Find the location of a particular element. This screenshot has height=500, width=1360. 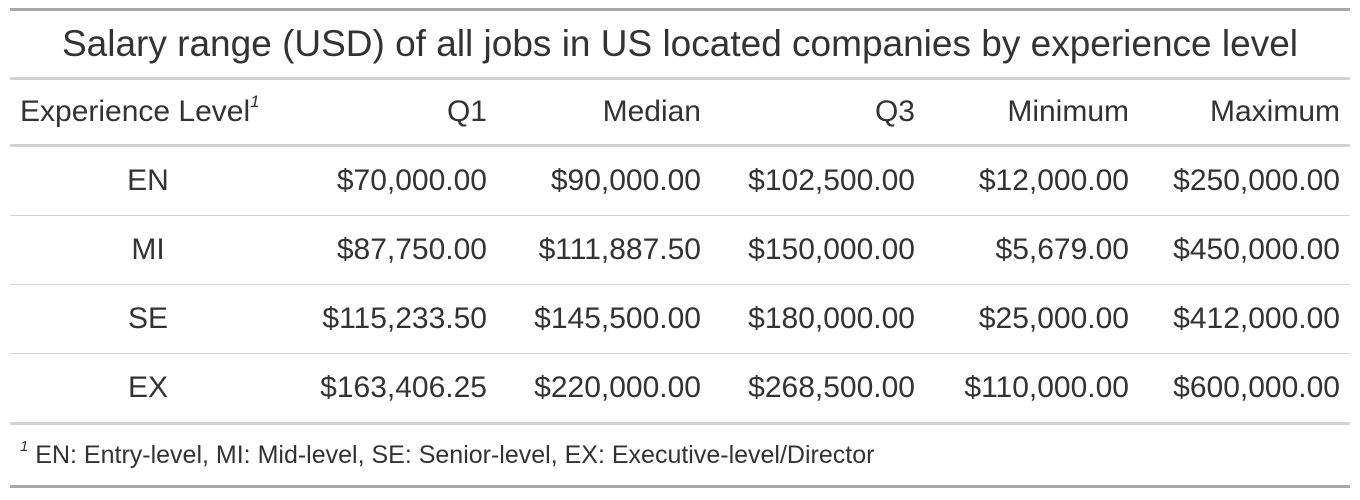

cell-maximum: $450,000.00 is located at coordinates (1244, 250).